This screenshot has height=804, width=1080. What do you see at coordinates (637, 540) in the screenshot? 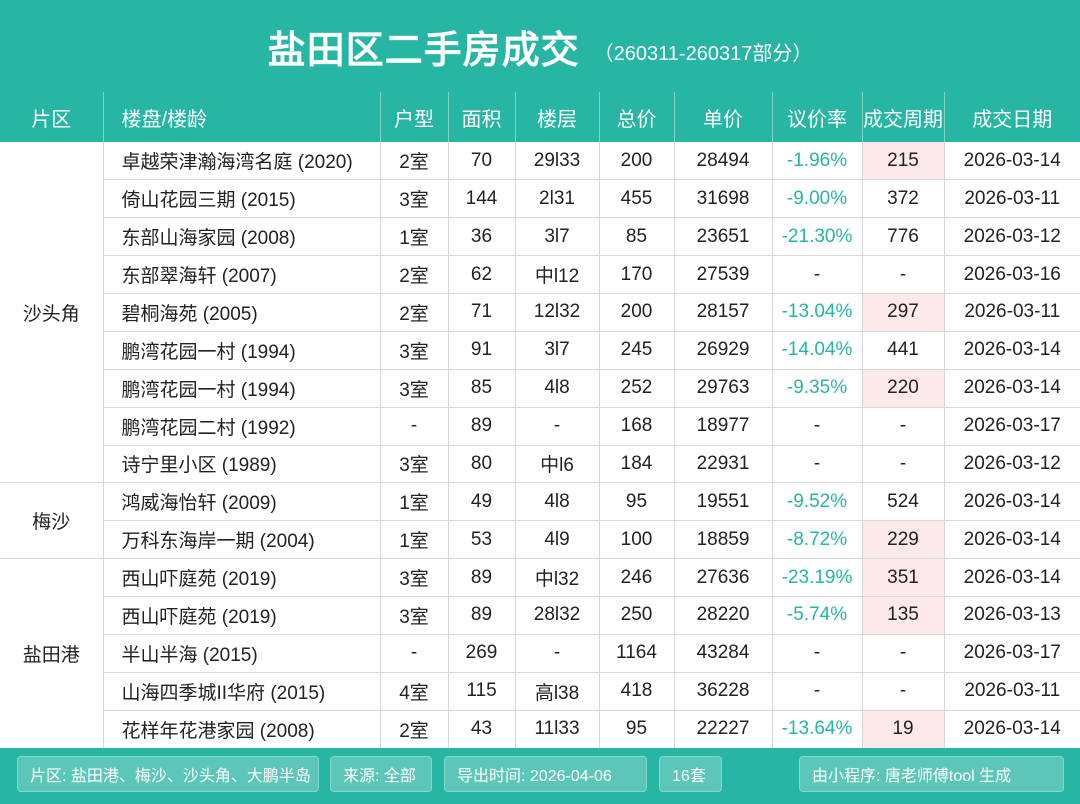
I see `total-price-cell: 100` at bounding box center [637, 540].